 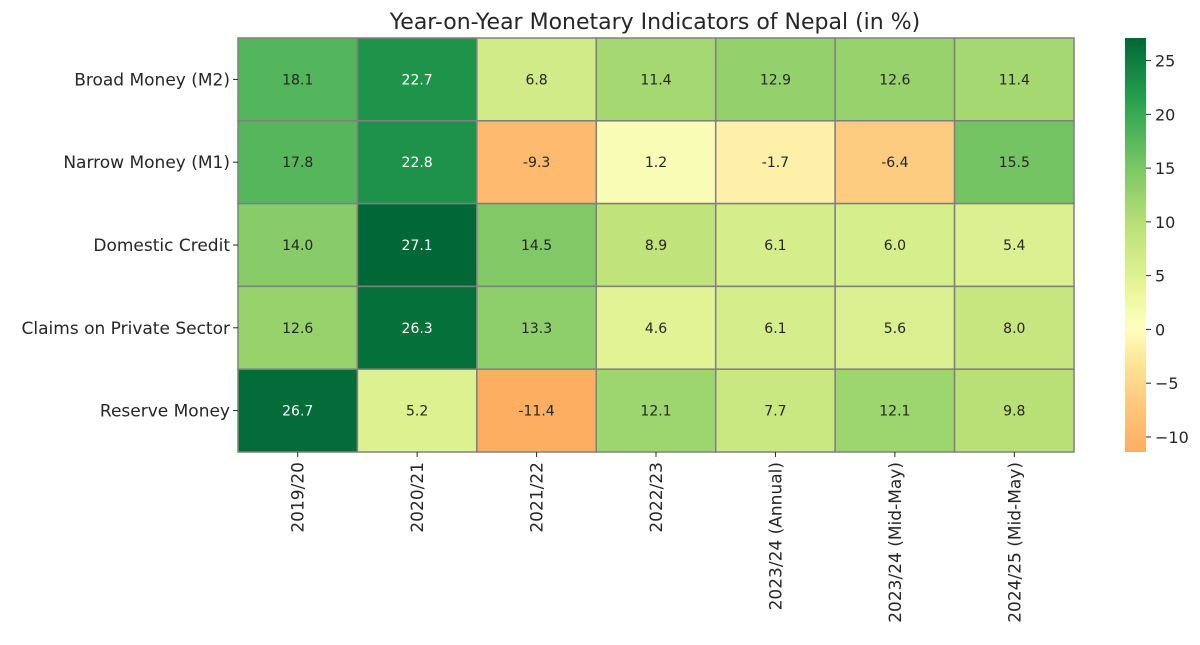 What do you see at coordinates (1165, 168) in the screenshot?
I see `colorbar-tick-label: 15` at bounding box center [1165, 168].